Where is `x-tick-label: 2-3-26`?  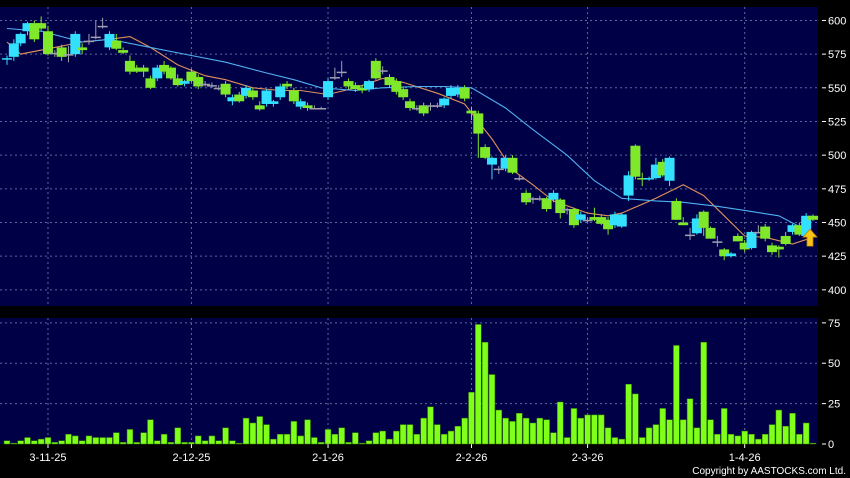 x-tick-label: 2-3-26 is located at coordinates (588, 458).